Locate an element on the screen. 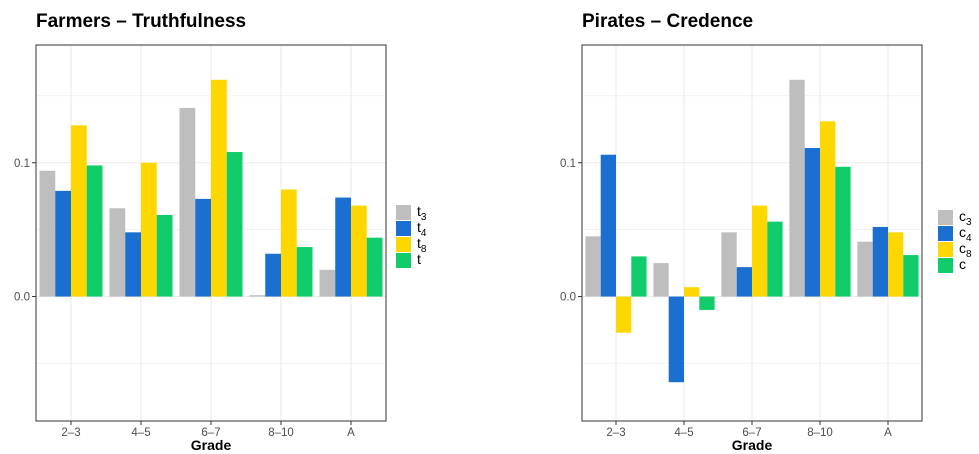 Image resolution: width=979 pixels, height=454 pixels. legend-label: c is located at coordinates (962, 264).